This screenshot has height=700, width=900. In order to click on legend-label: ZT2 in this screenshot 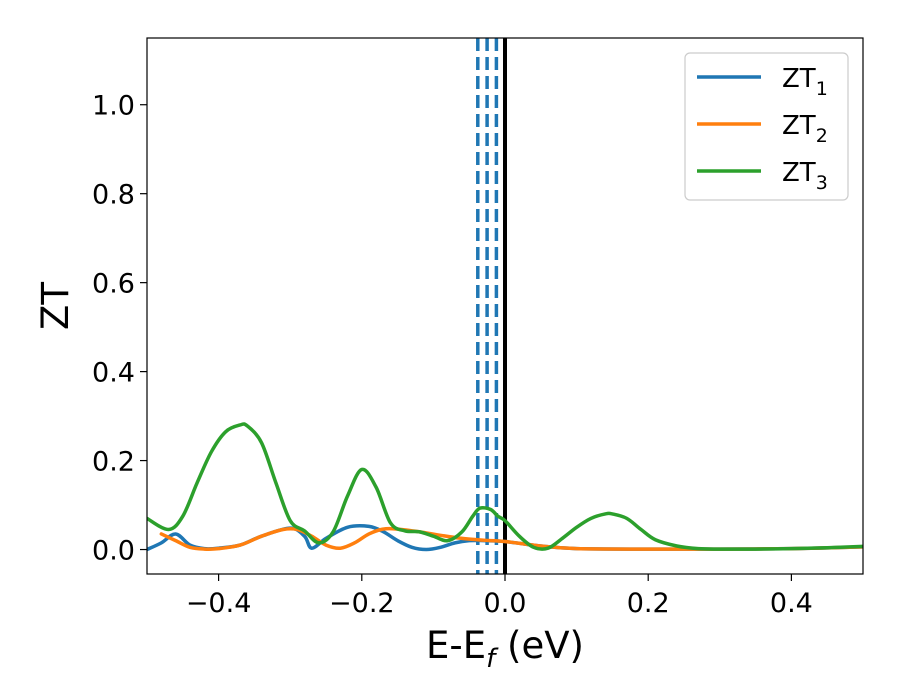, I will do `click(805, 129)`.